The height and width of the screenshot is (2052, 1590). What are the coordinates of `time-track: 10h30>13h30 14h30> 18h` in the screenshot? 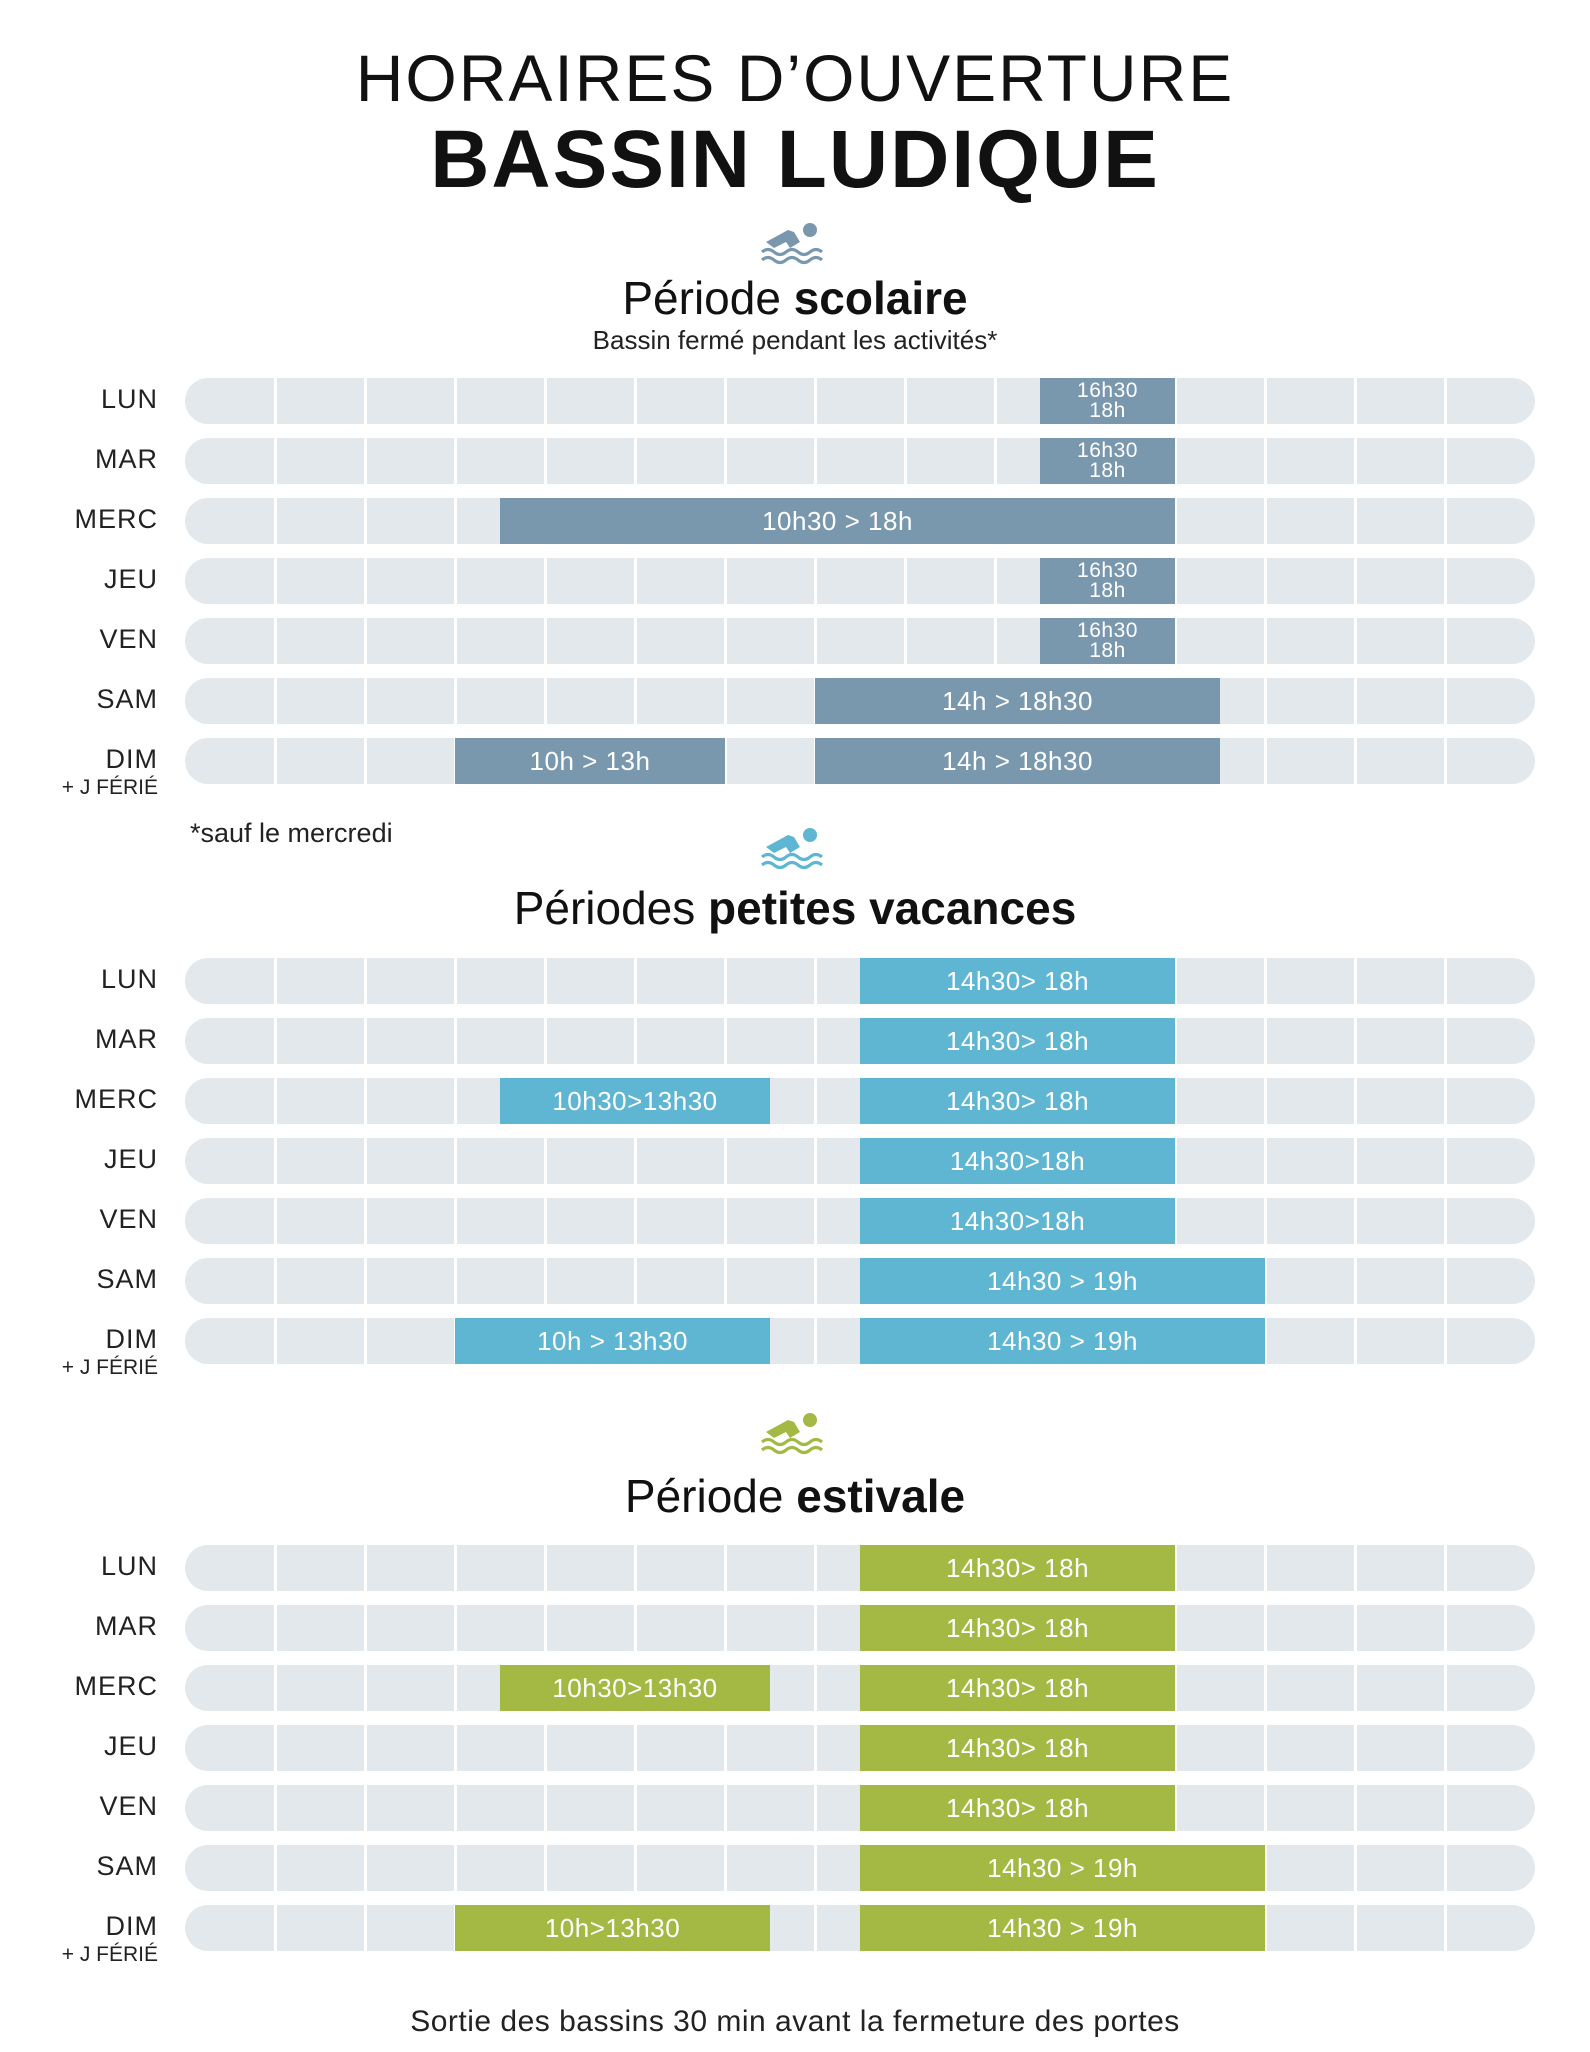 It's located at (860, 1101).